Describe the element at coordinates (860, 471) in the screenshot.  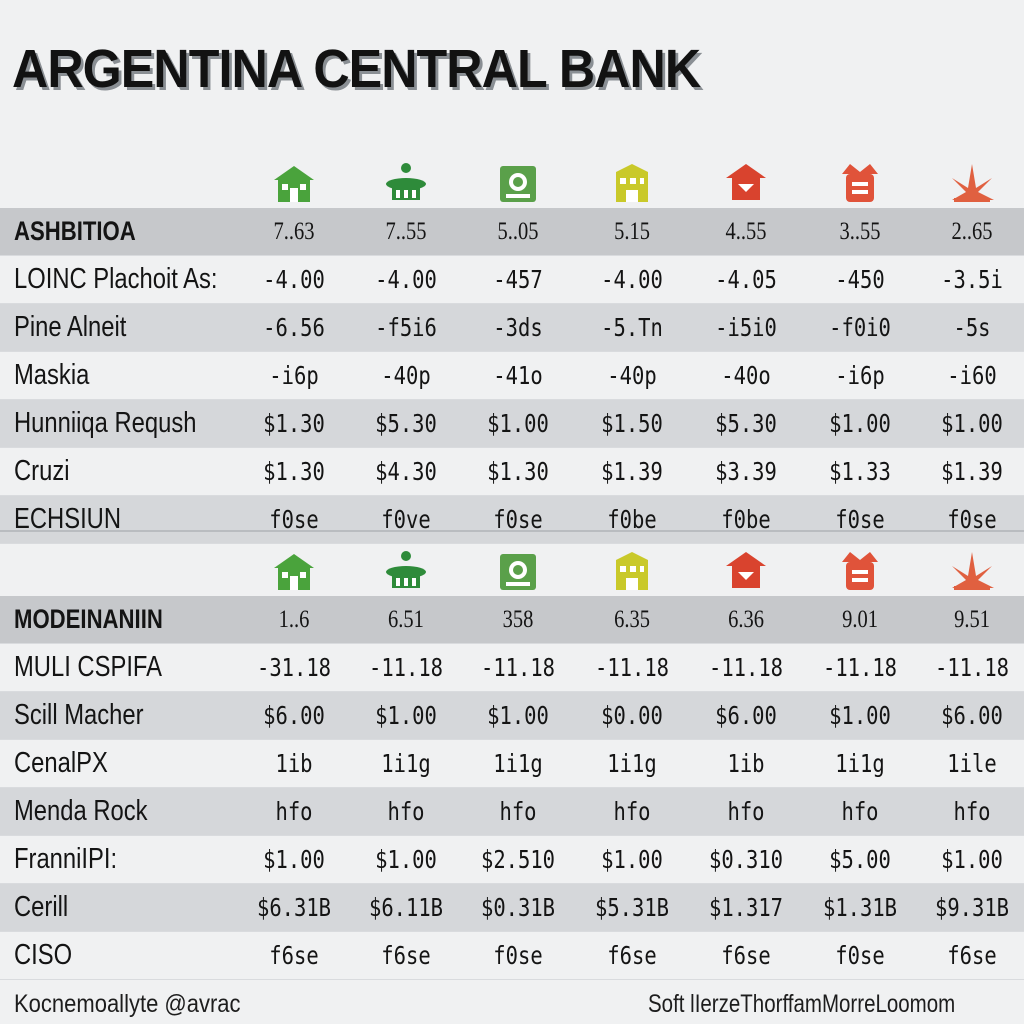
I see `table-cell: $1.33` at that location.